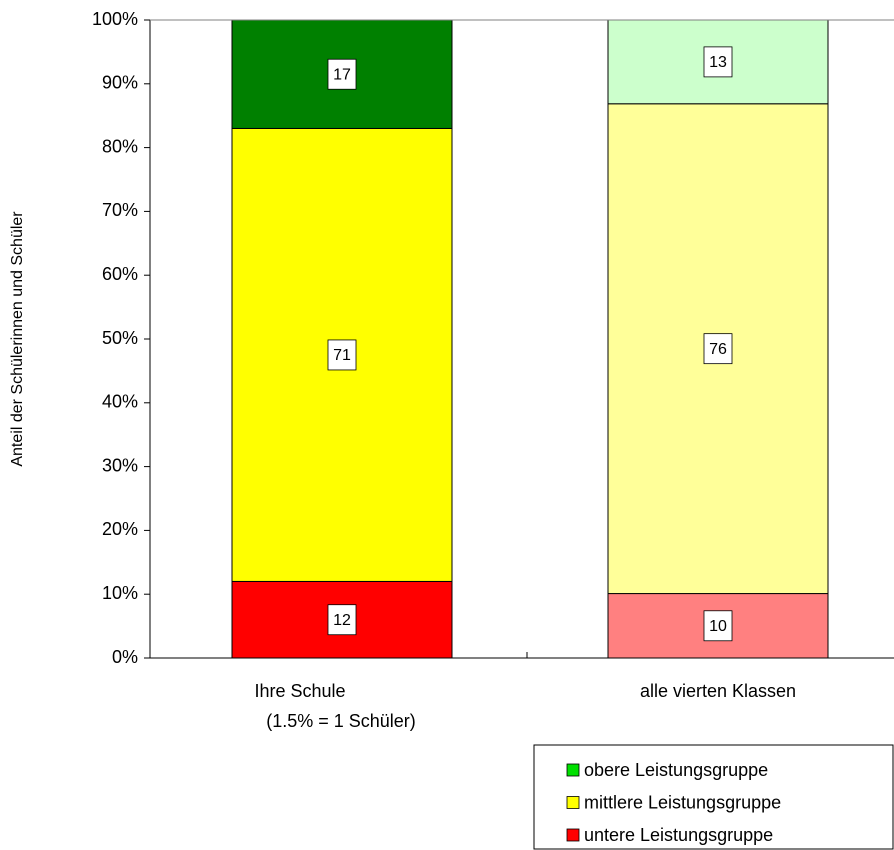 This screenshot has height=850, width=894. I want to click on legend-label: obere Leistungsgruppe, so click(676, 770).